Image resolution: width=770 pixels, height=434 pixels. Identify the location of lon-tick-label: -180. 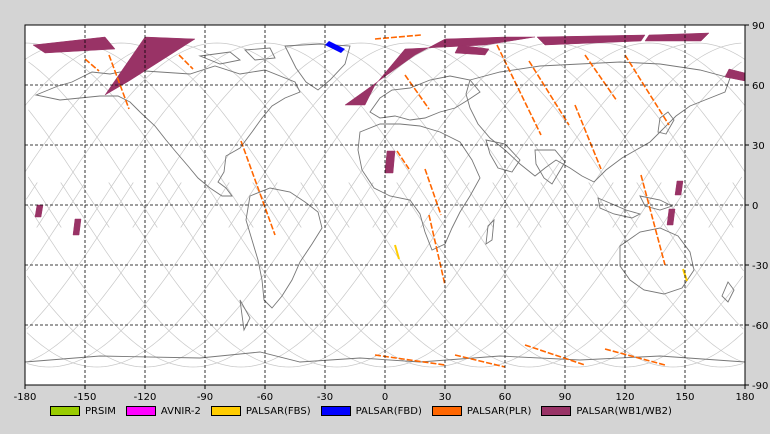
(25, 397).